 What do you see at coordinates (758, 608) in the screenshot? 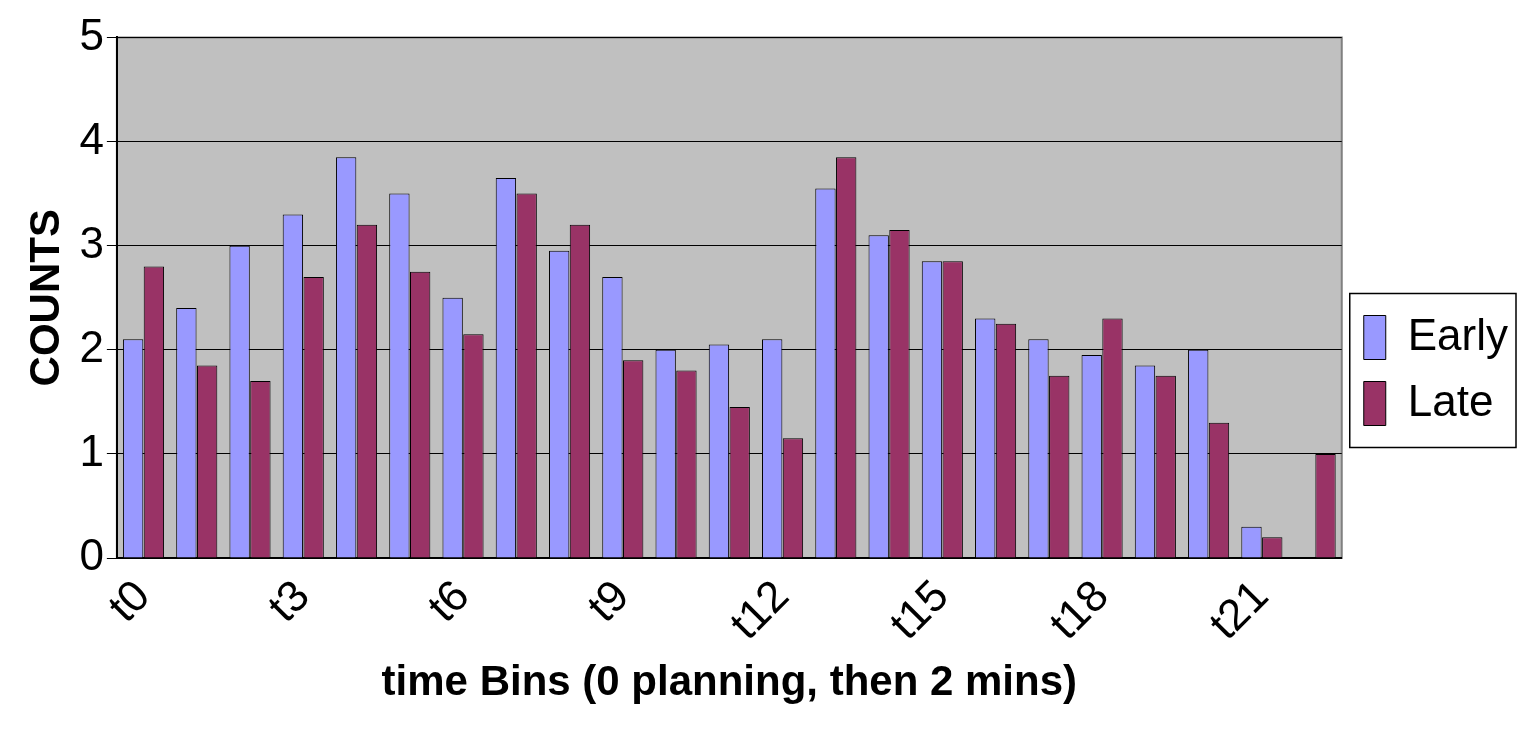
I see `x-tick-label: t12` at bounding box center [758, 608].